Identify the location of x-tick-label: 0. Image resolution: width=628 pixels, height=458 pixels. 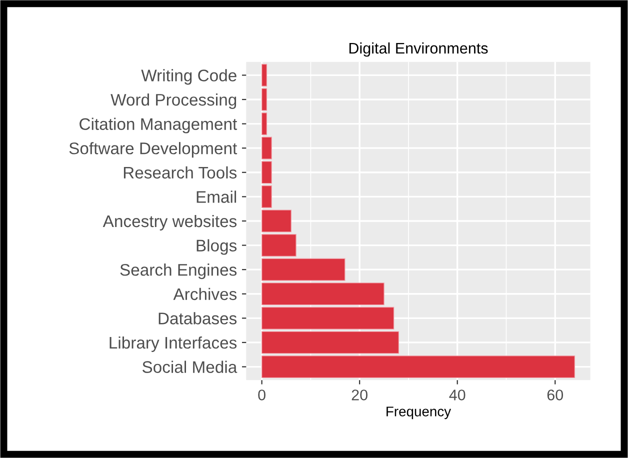
(262, 395).